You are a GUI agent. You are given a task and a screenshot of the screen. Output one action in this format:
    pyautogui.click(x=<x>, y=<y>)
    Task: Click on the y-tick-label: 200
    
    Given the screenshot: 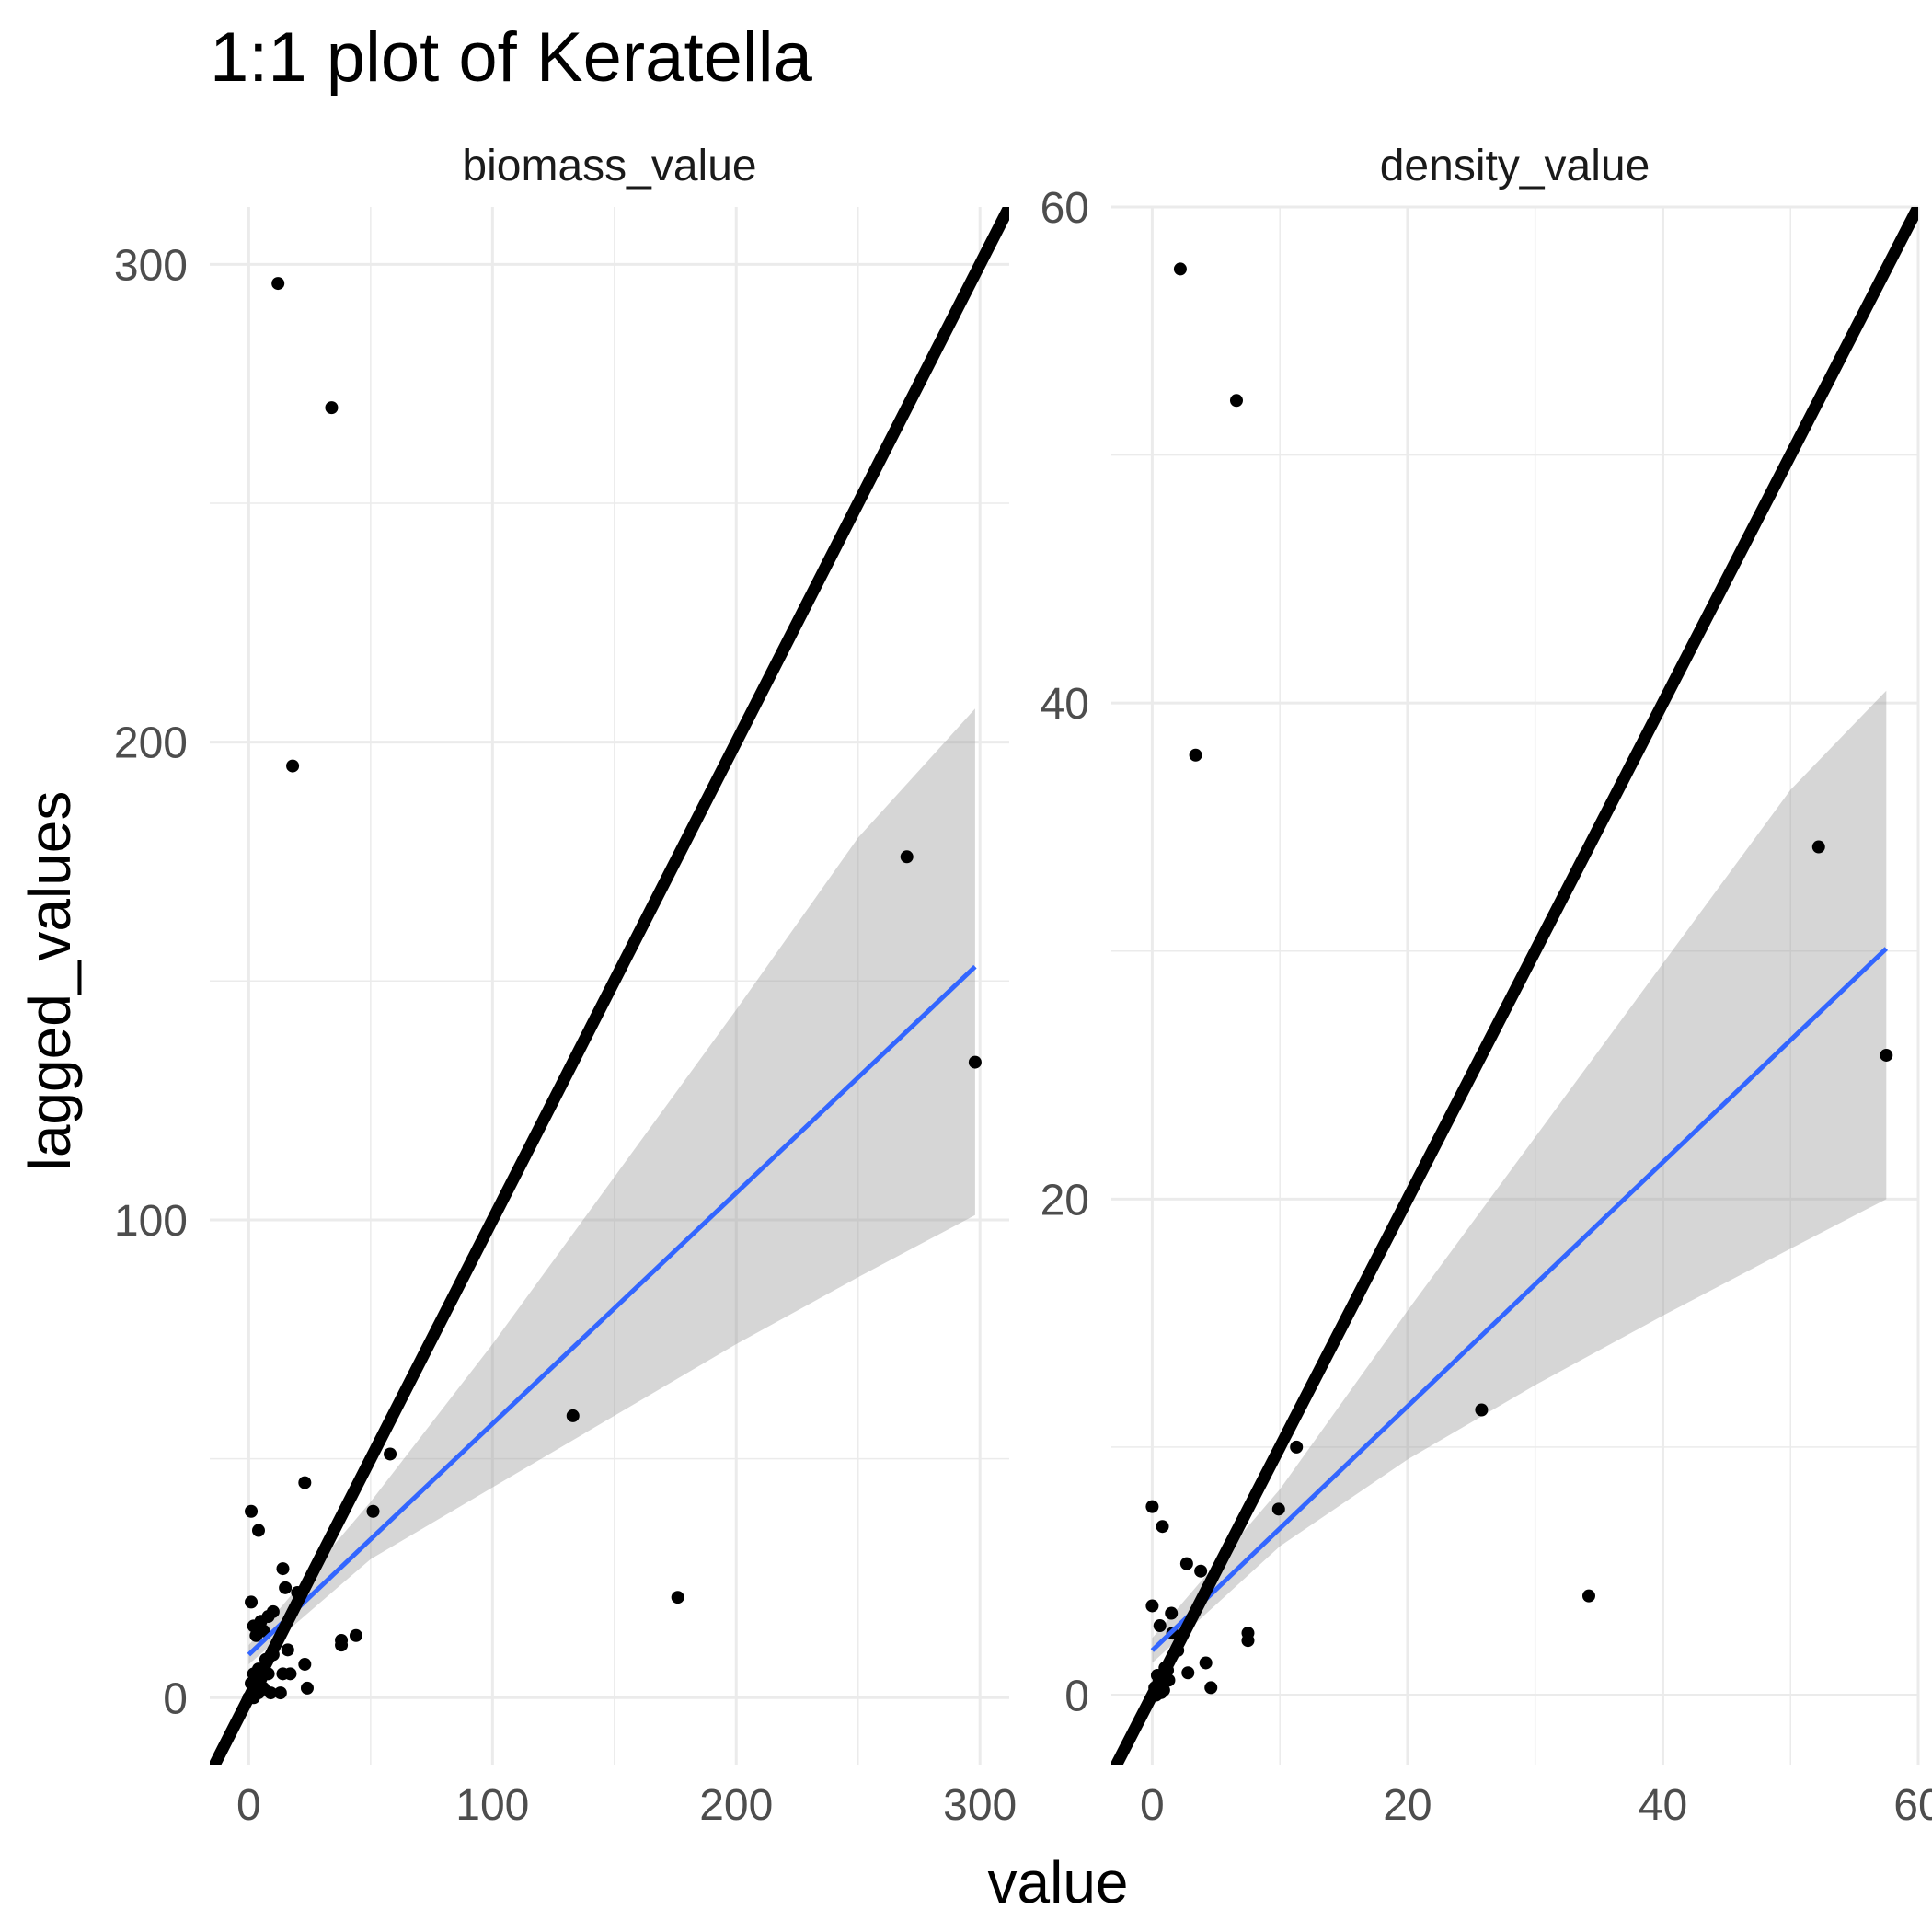 What is the action you would take?
    pyautogui.click(x=151, y=743)
    